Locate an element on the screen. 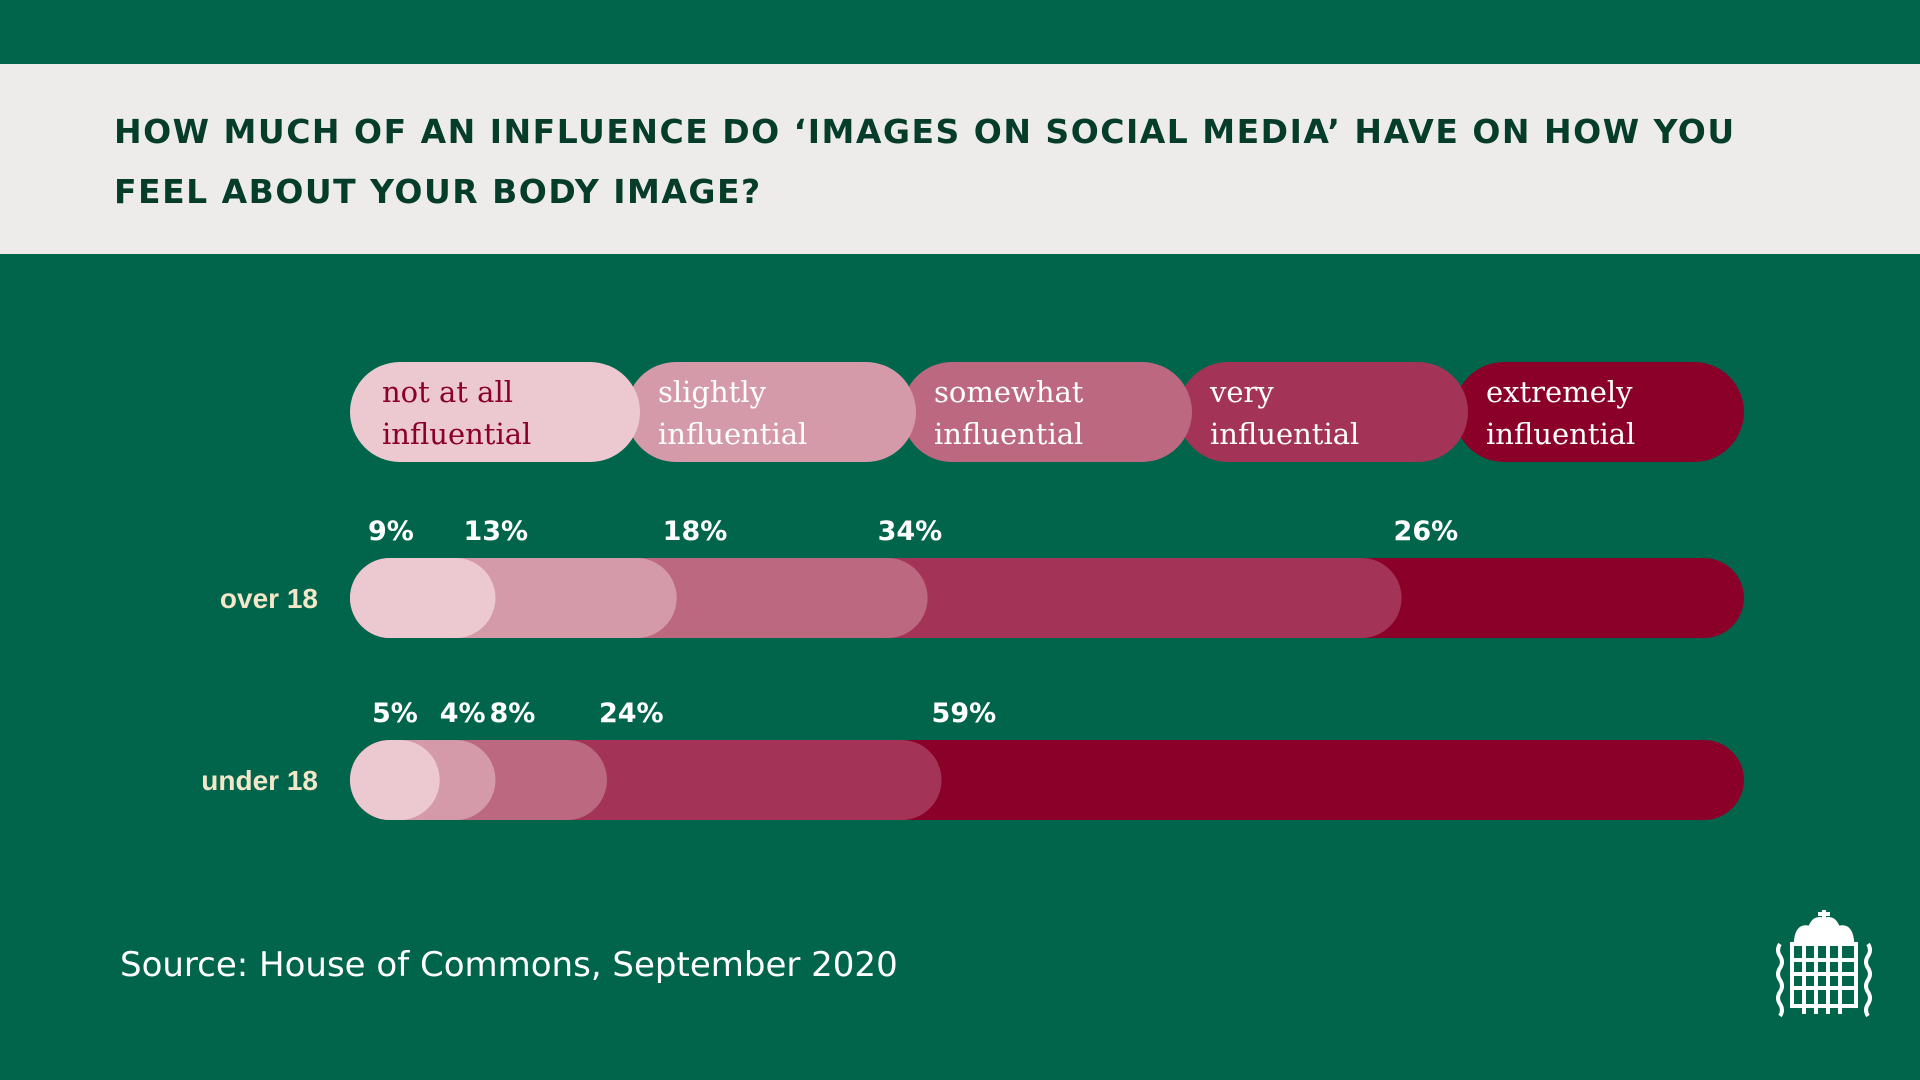  row-label-2: under 18 is located at coordinates (259, 780).